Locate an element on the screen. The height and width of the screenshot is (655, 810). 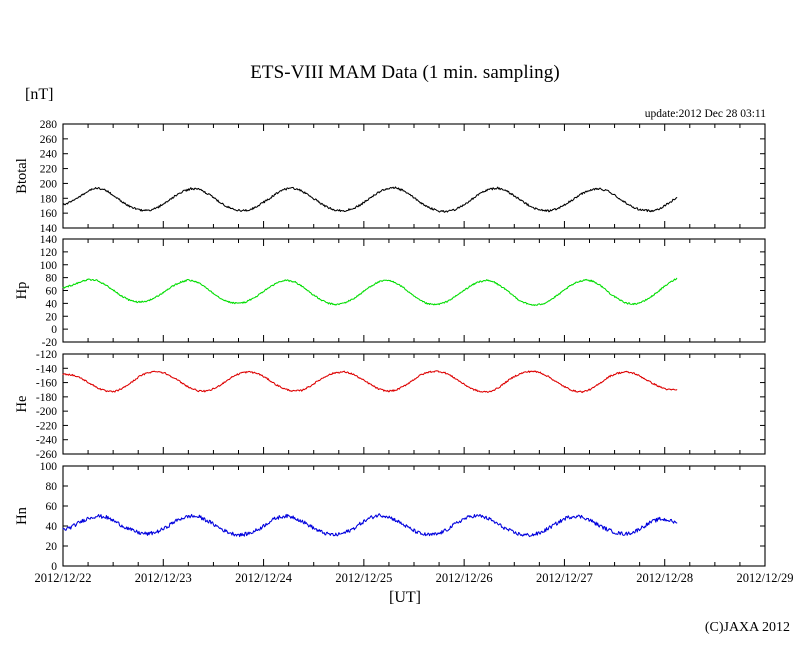
page-title: ETS-VIII MAM Data (1 min. sampling) is located at coordinates (405, 72).